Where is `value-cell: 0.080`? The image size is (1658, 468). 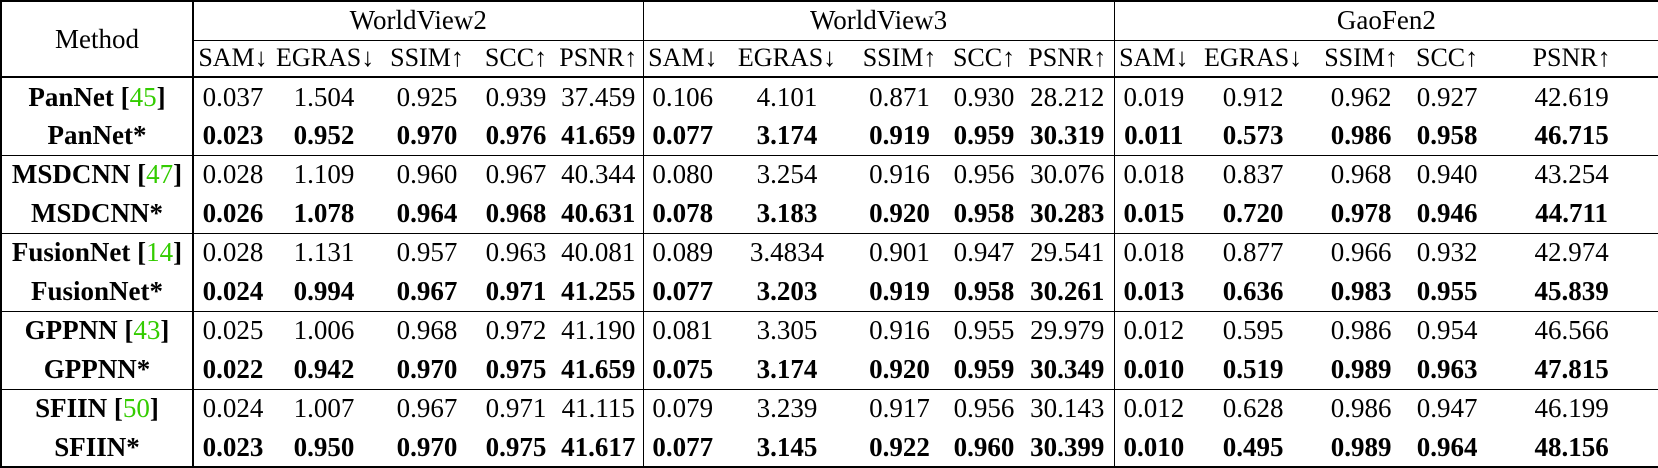 value-cell: 0.080 is located at coordinates (682, 174).